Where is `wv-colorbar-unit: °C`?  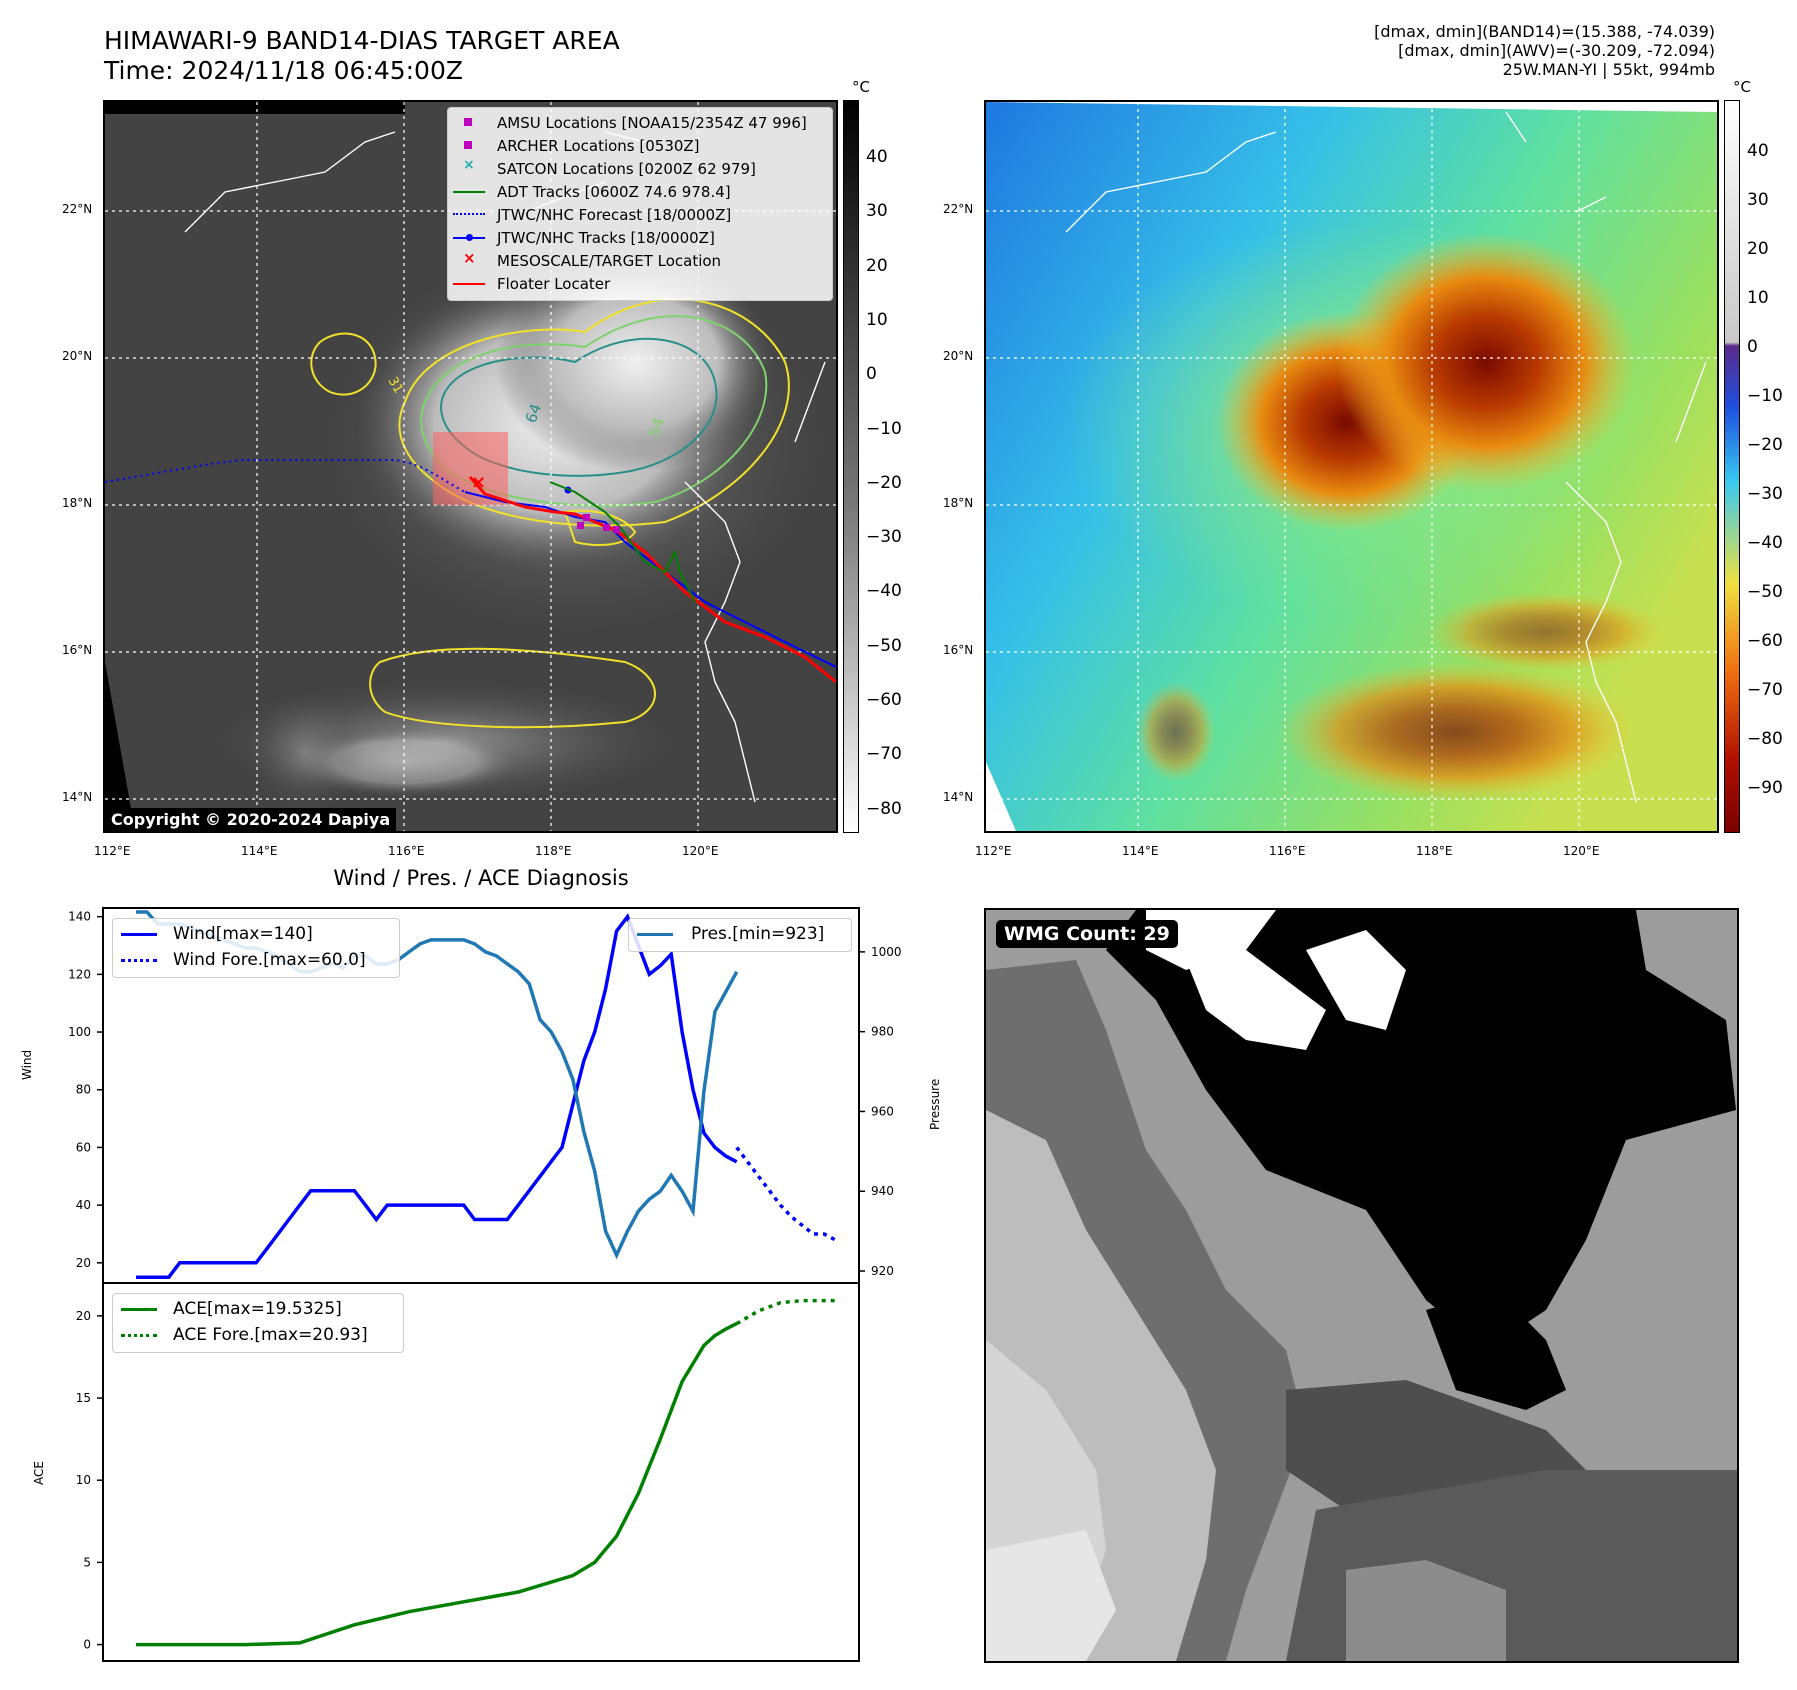 wv-colorbar-unit: °C is located at coordinates (1742, 87).